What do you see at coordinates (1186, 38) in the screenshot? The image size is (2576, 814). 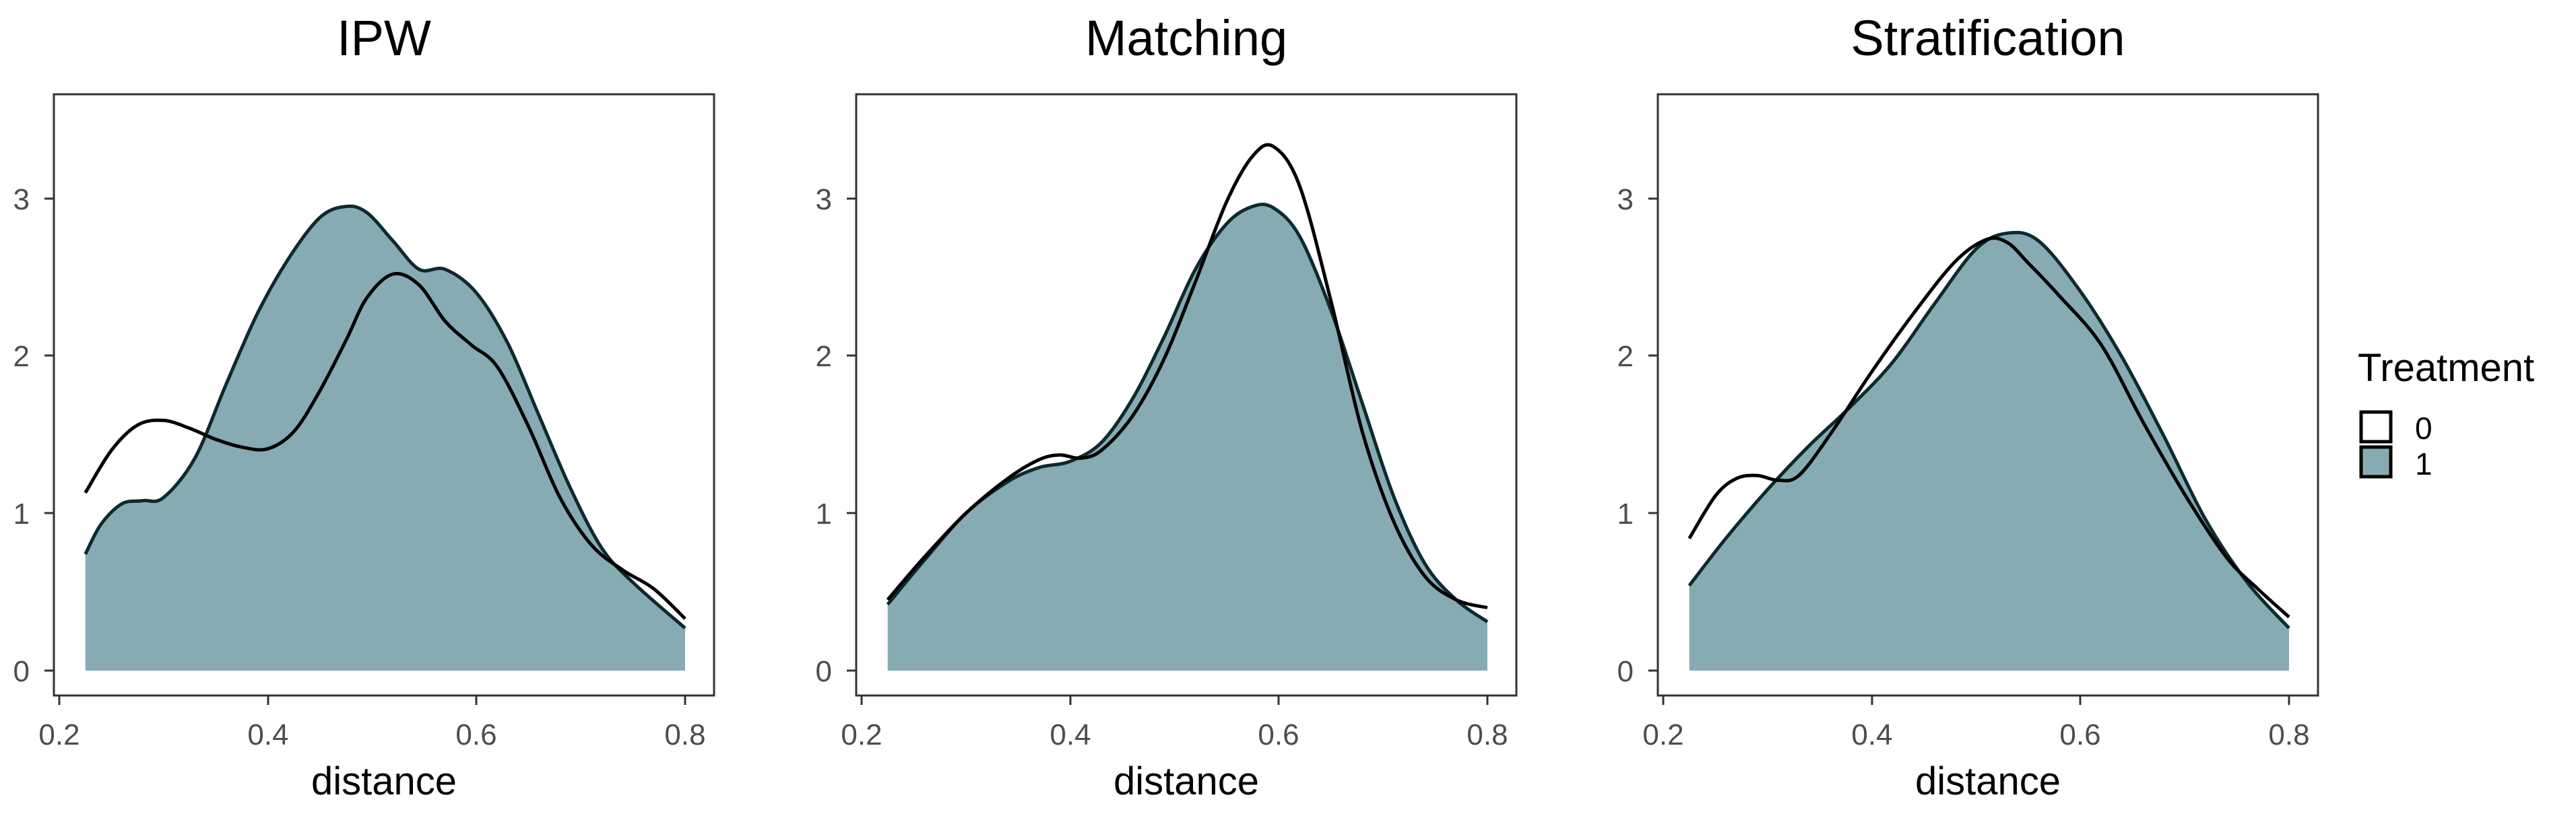 I see `panel-title: Matching` at bounding box center [1186, 38].